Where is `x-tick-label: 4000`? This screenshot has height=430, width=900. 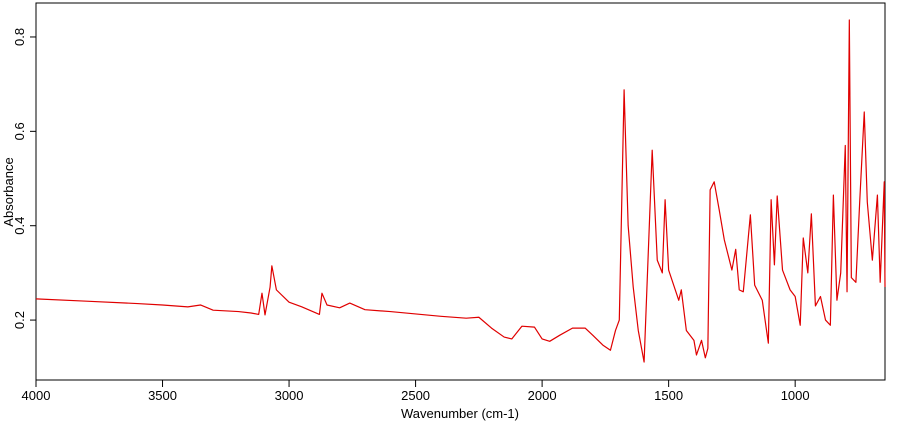 x-tick-label: 4000 is located at coordinates (36, 395).